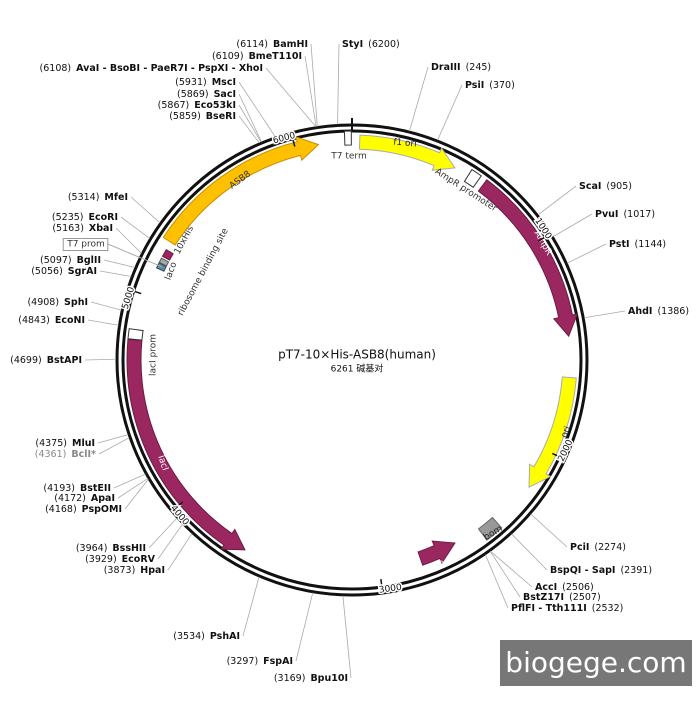 The image size is (700, 704). What do you see at coordinates (371, 44) in the screenshot?
I see `restriction-site: StyI (6200)` at bounding box center [371, 44].